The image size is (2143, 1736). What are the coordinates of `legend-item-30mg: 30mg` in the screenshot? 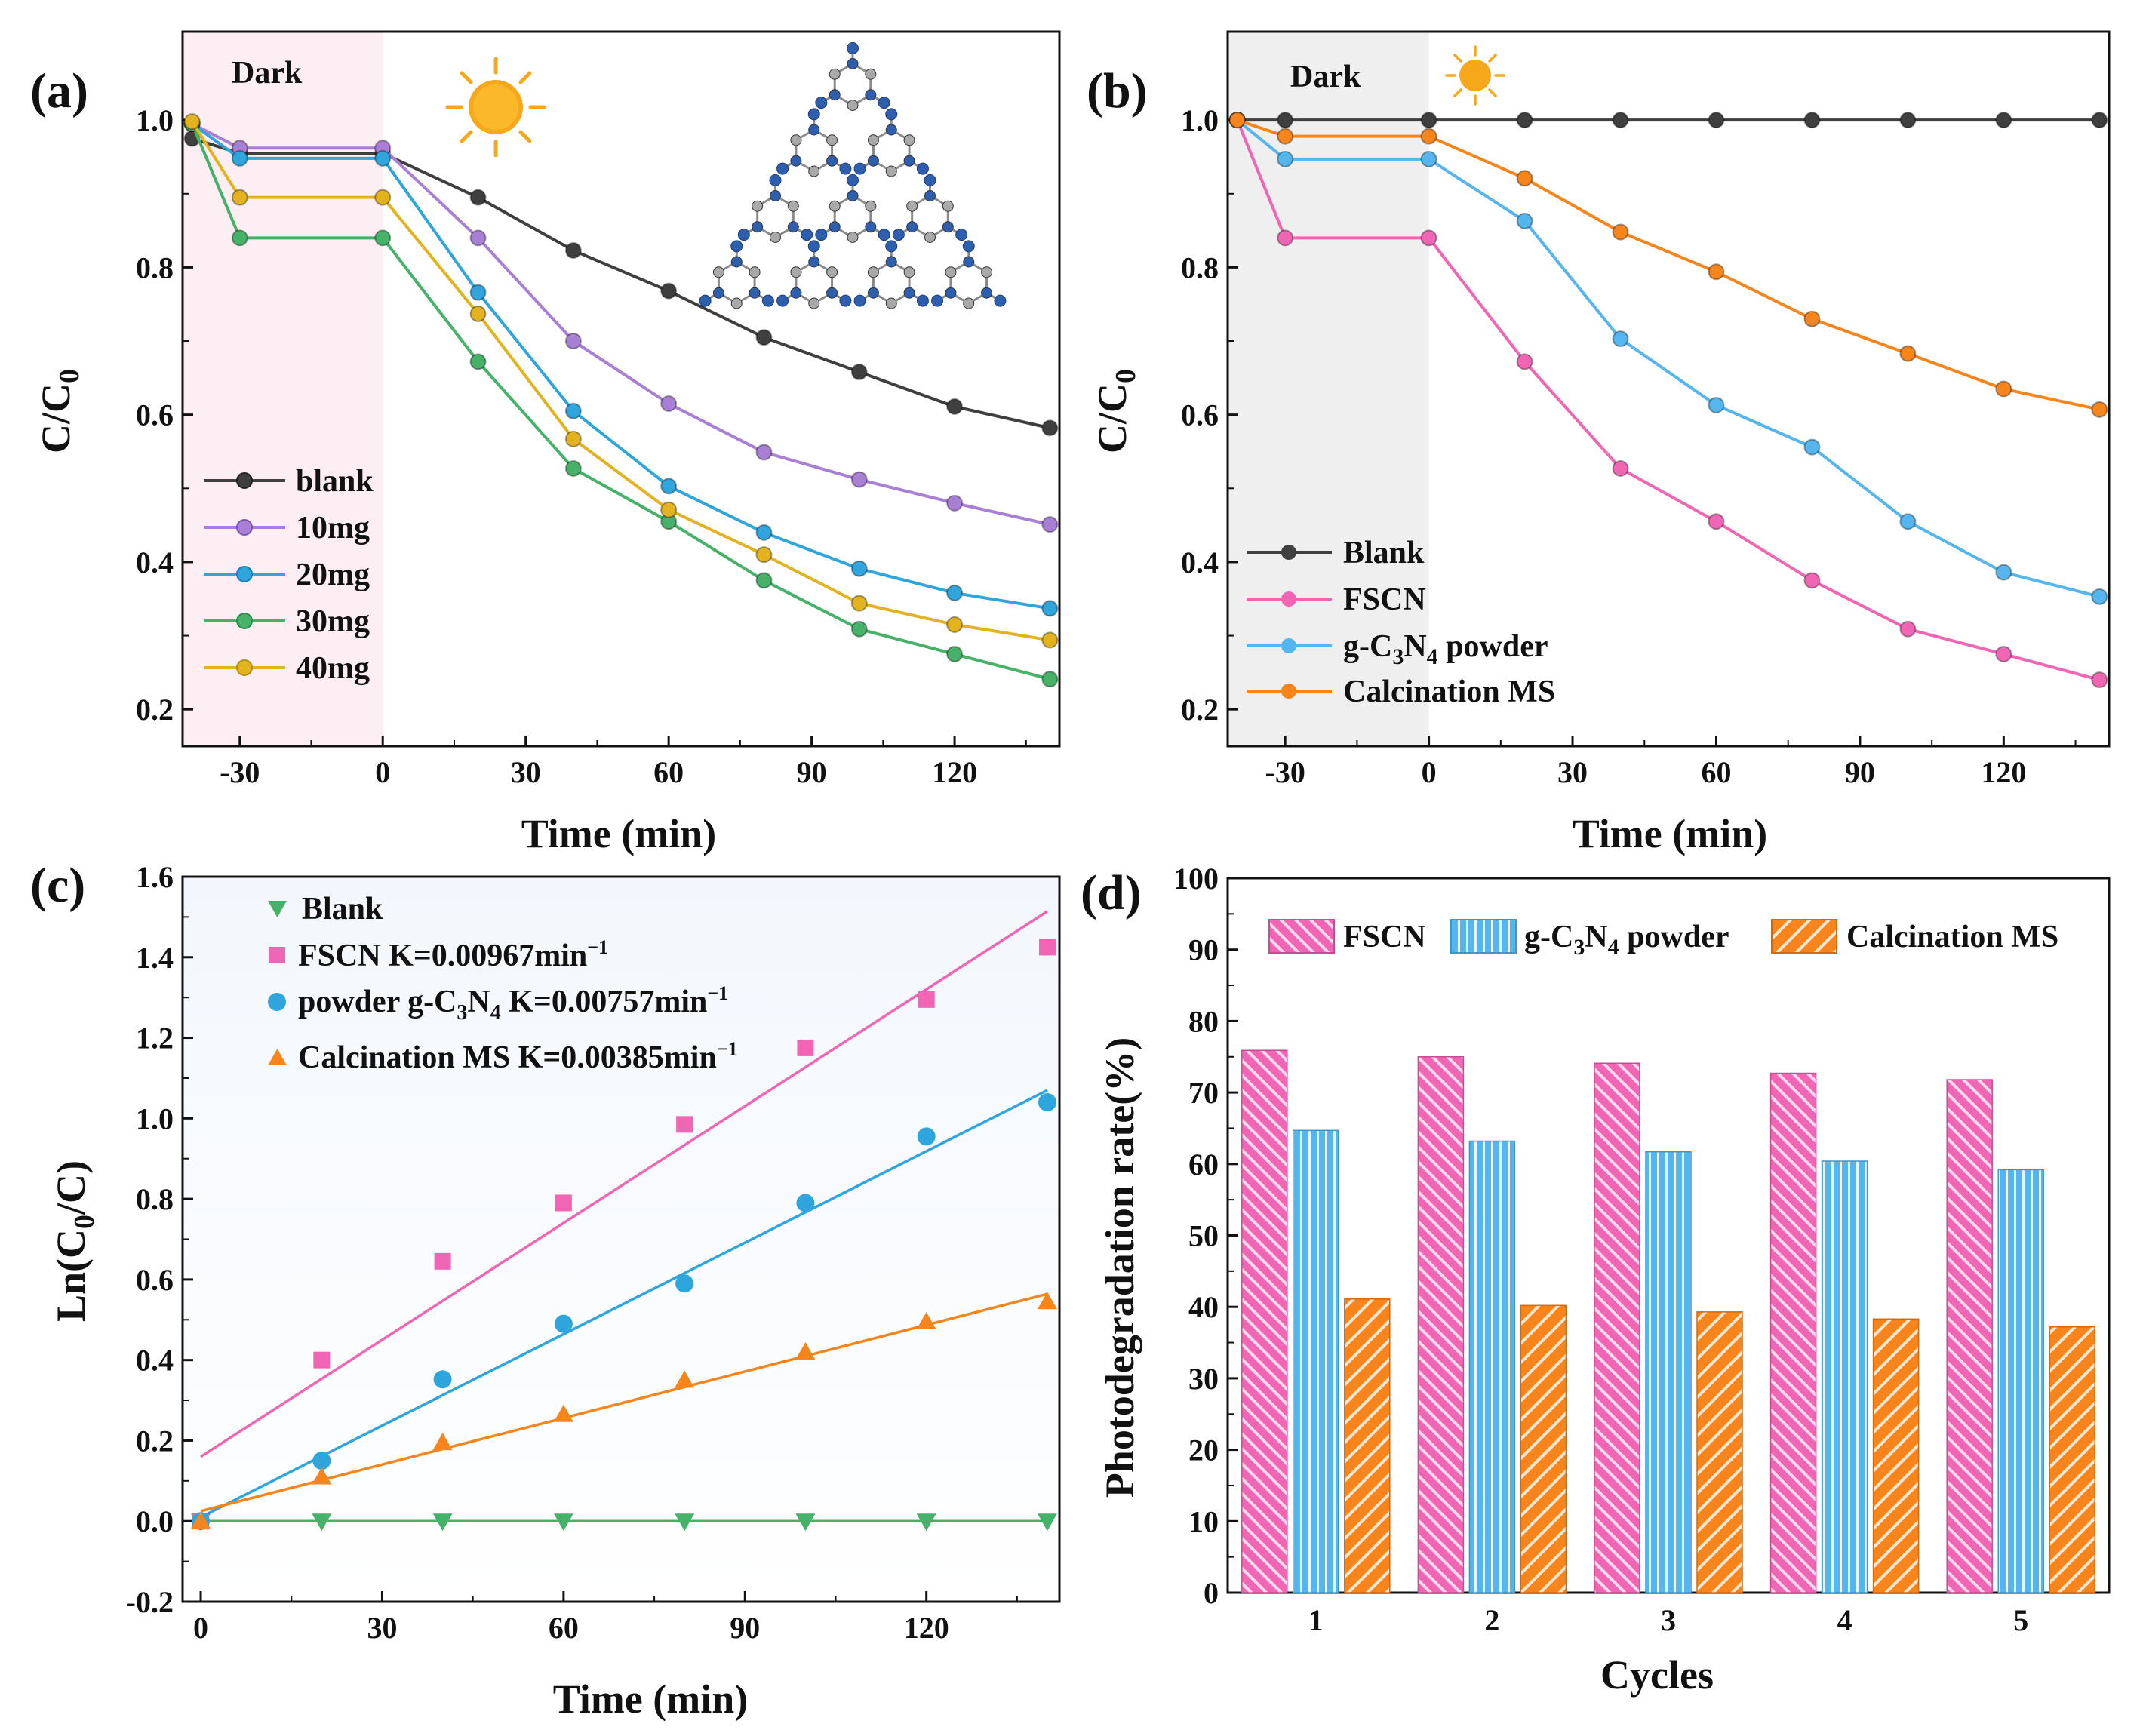 It's located at (287, 621).